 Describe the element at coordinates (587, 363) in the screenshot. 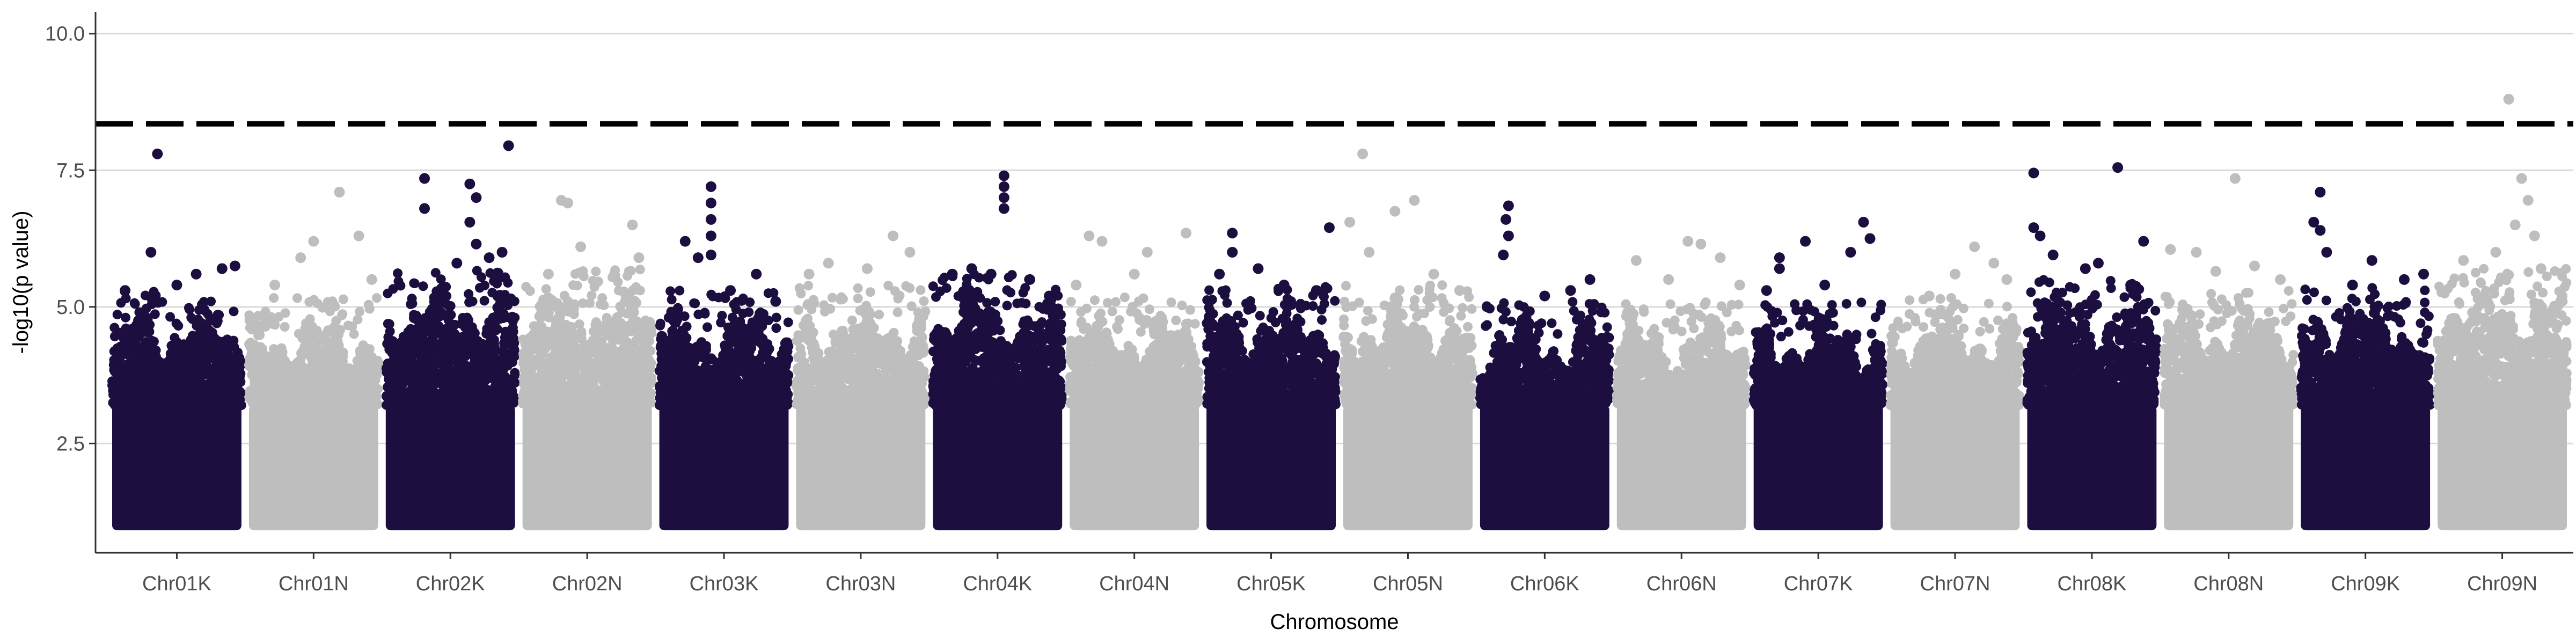

I see `chromosome-points-Chr02N` at that location.